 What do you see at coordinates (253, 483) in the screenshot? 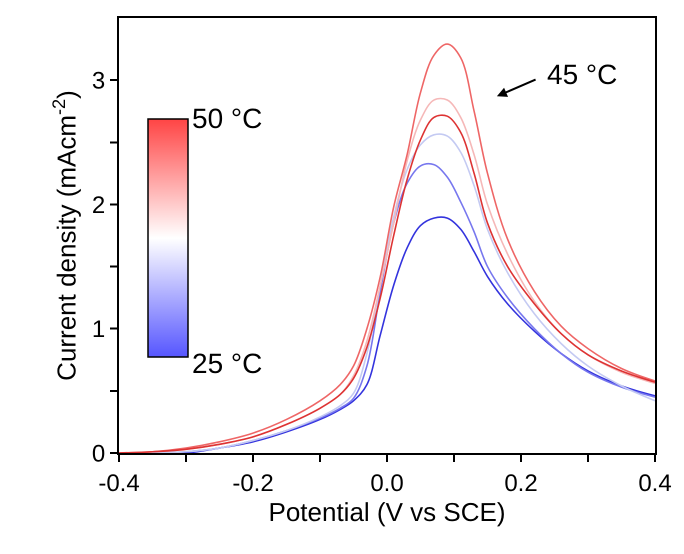
I see `x-tick-label: -0.2` at bounding box center [253, 483].